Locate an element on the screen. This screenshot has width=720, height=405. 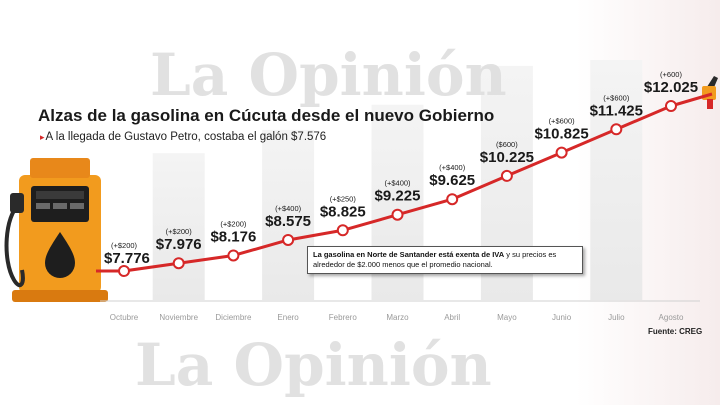
gas-pump-icon is located at coordinates (56, 230).